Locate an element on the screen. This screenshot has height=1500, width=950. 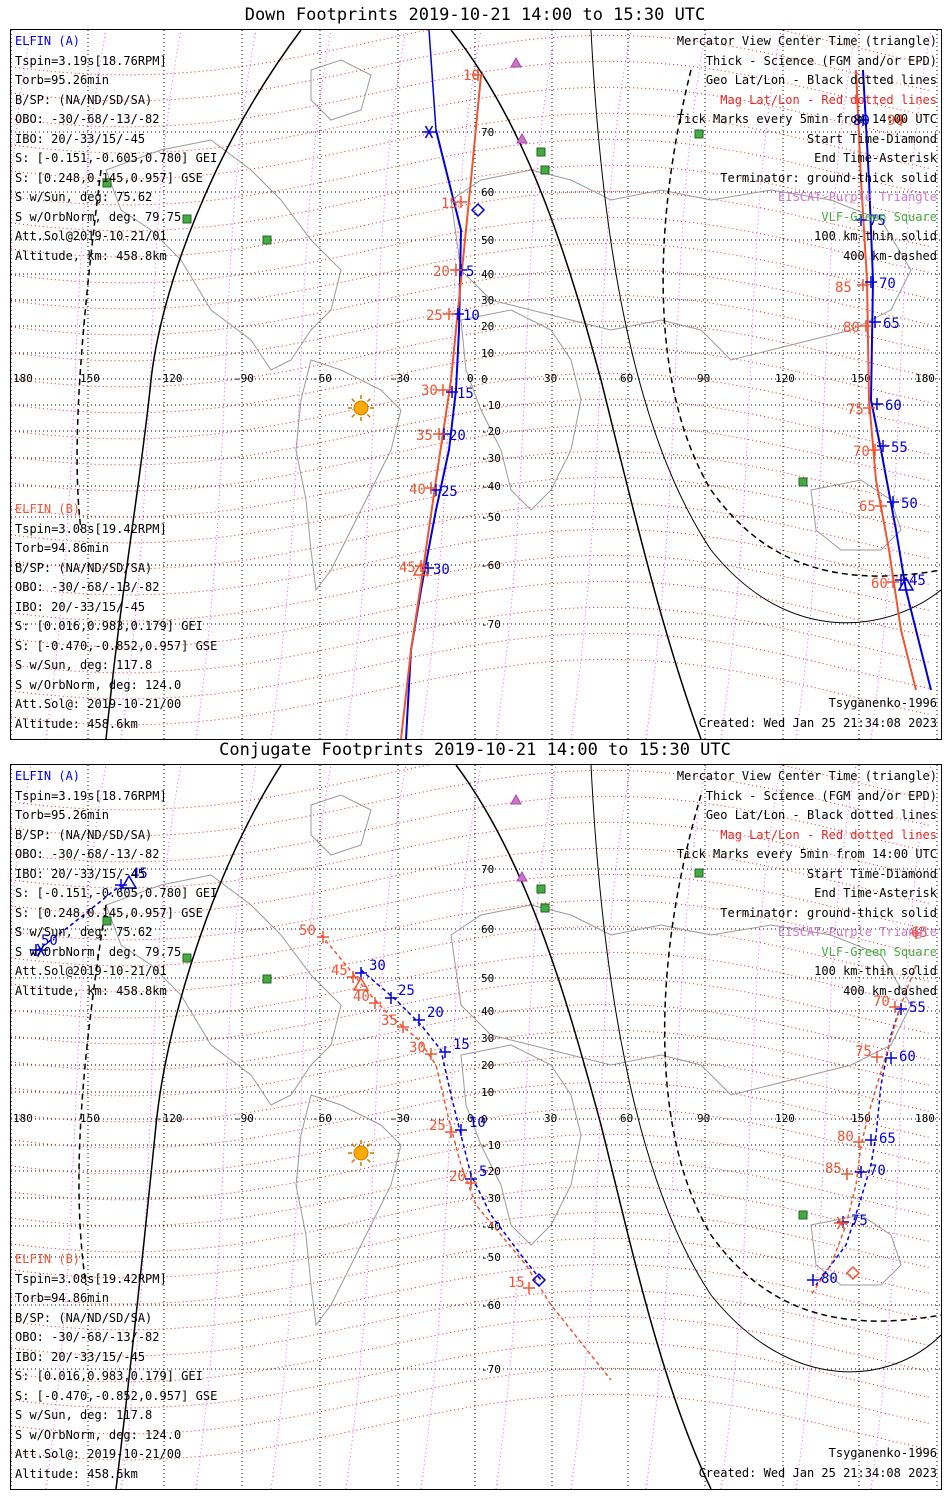
lon-tick-label: -90 is located at coordinates (244, 1118).